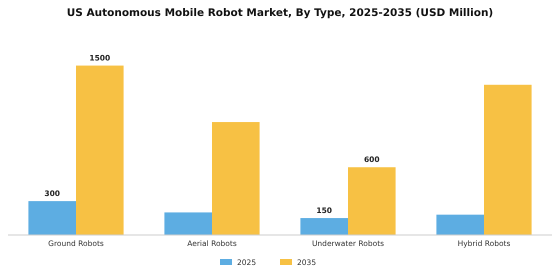 Image resolution: width=560 pixels, height=280 pixels. I want to click on chart-title: US Autonomous Mobile Robot Market, By Type, 2025-2035 (USD Million), so click(280, 13).